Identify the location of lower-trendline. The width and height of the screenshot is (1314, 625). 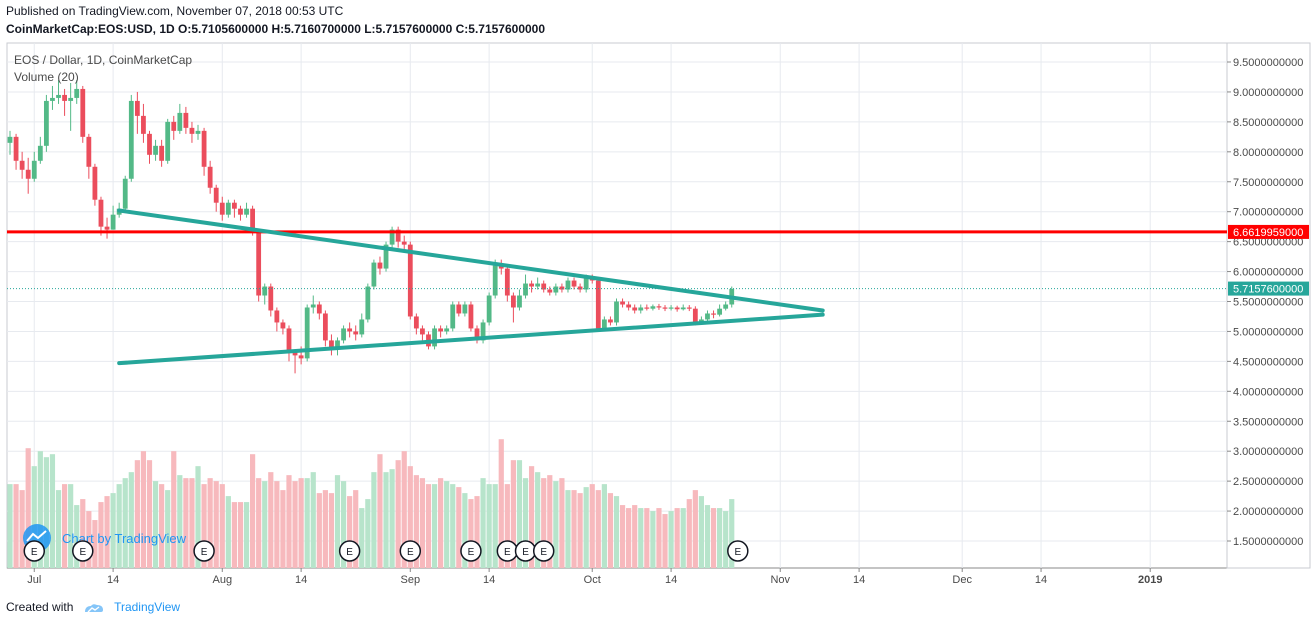
(471, 339).